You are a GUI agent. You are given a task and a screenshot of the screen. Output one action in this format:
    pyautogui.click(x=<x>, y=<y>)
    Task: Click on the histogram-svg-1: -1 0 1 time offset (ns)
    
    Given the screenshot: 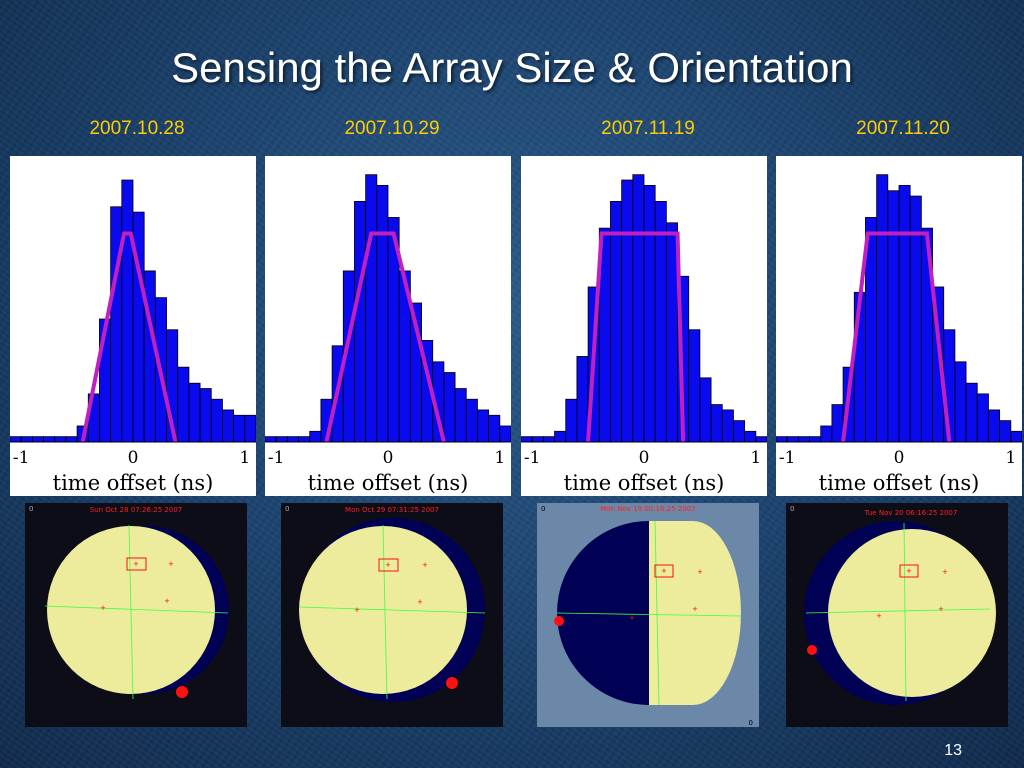 What is the action you would take?
    pyautogui.click(x=133, y=337)
    